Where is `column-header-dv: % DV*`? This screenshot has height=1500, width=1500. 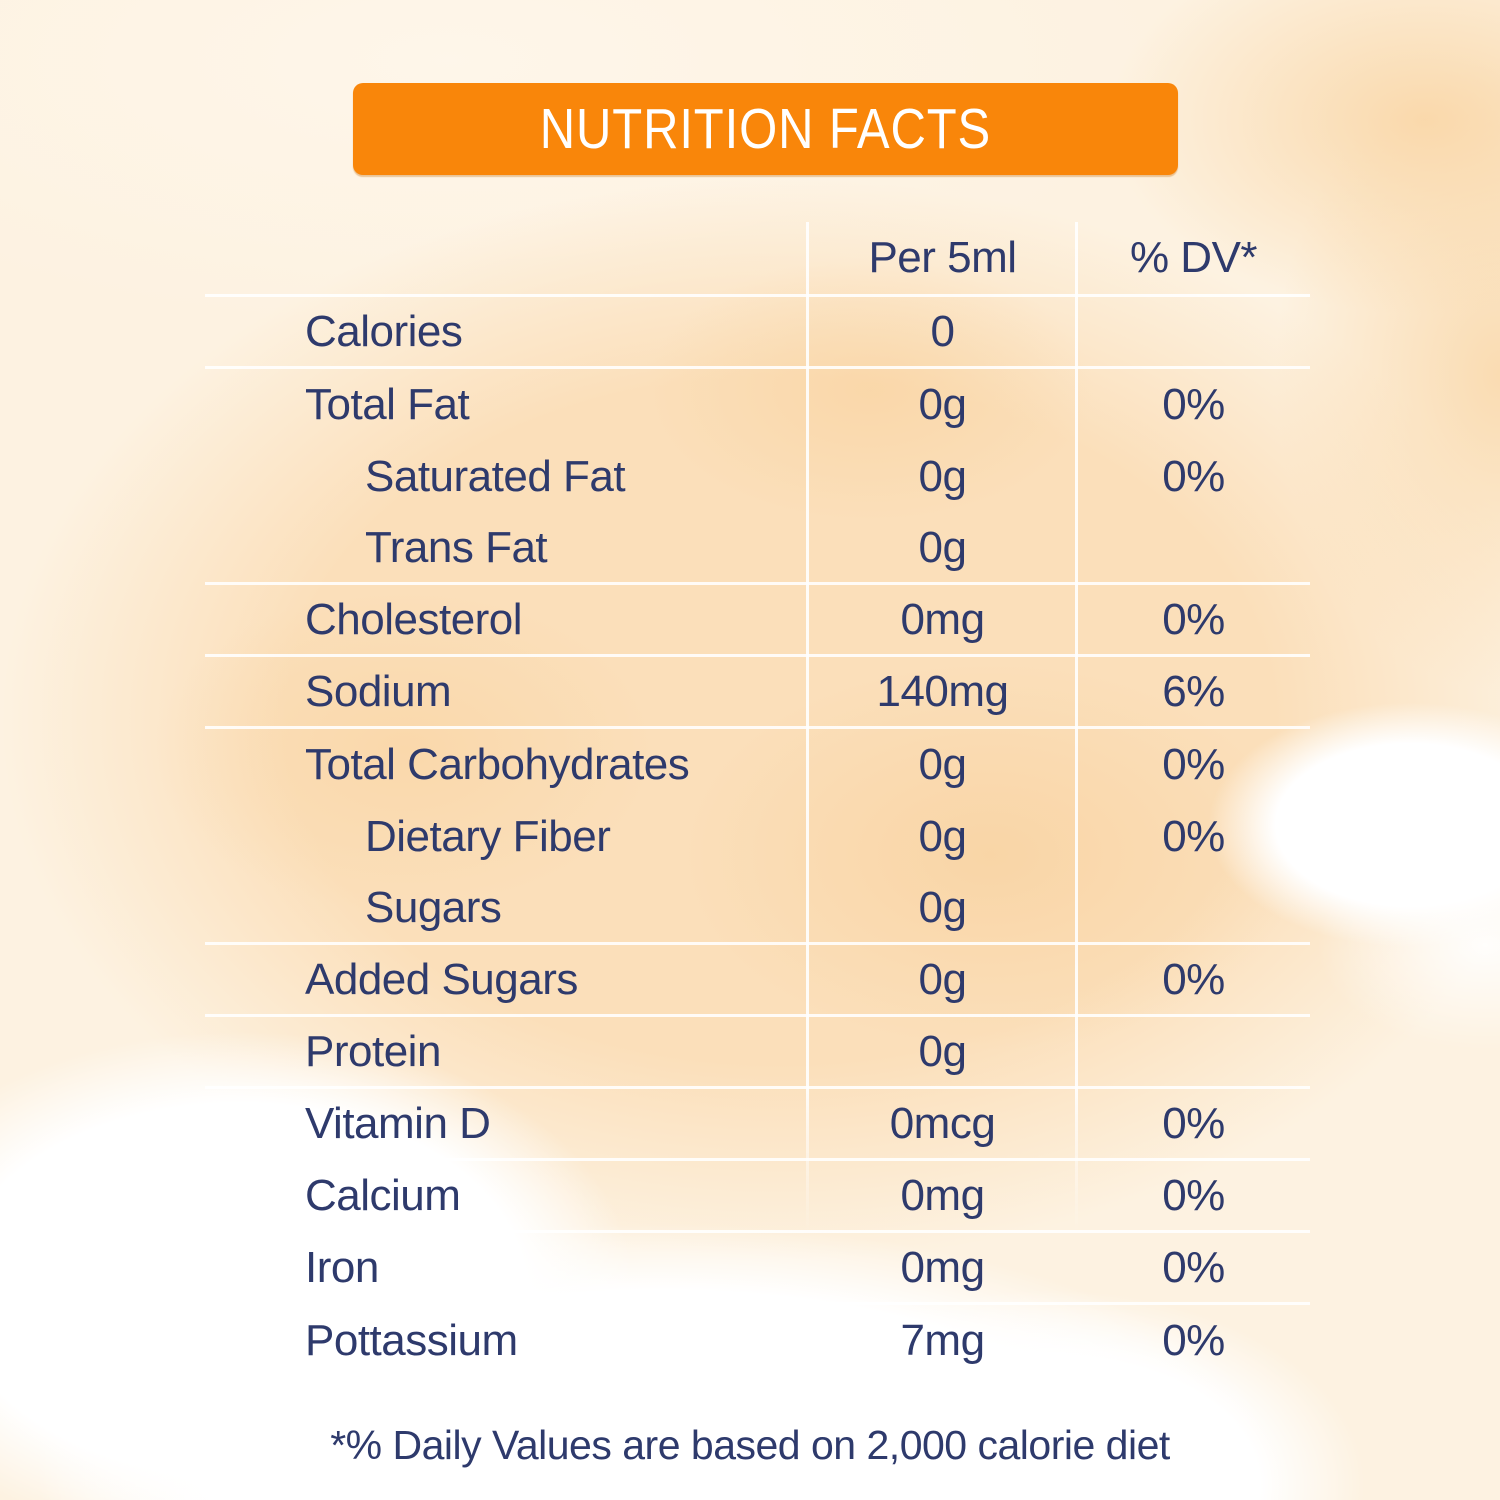 column-header-dv: % DV* is located at coordinates (1193, 257).